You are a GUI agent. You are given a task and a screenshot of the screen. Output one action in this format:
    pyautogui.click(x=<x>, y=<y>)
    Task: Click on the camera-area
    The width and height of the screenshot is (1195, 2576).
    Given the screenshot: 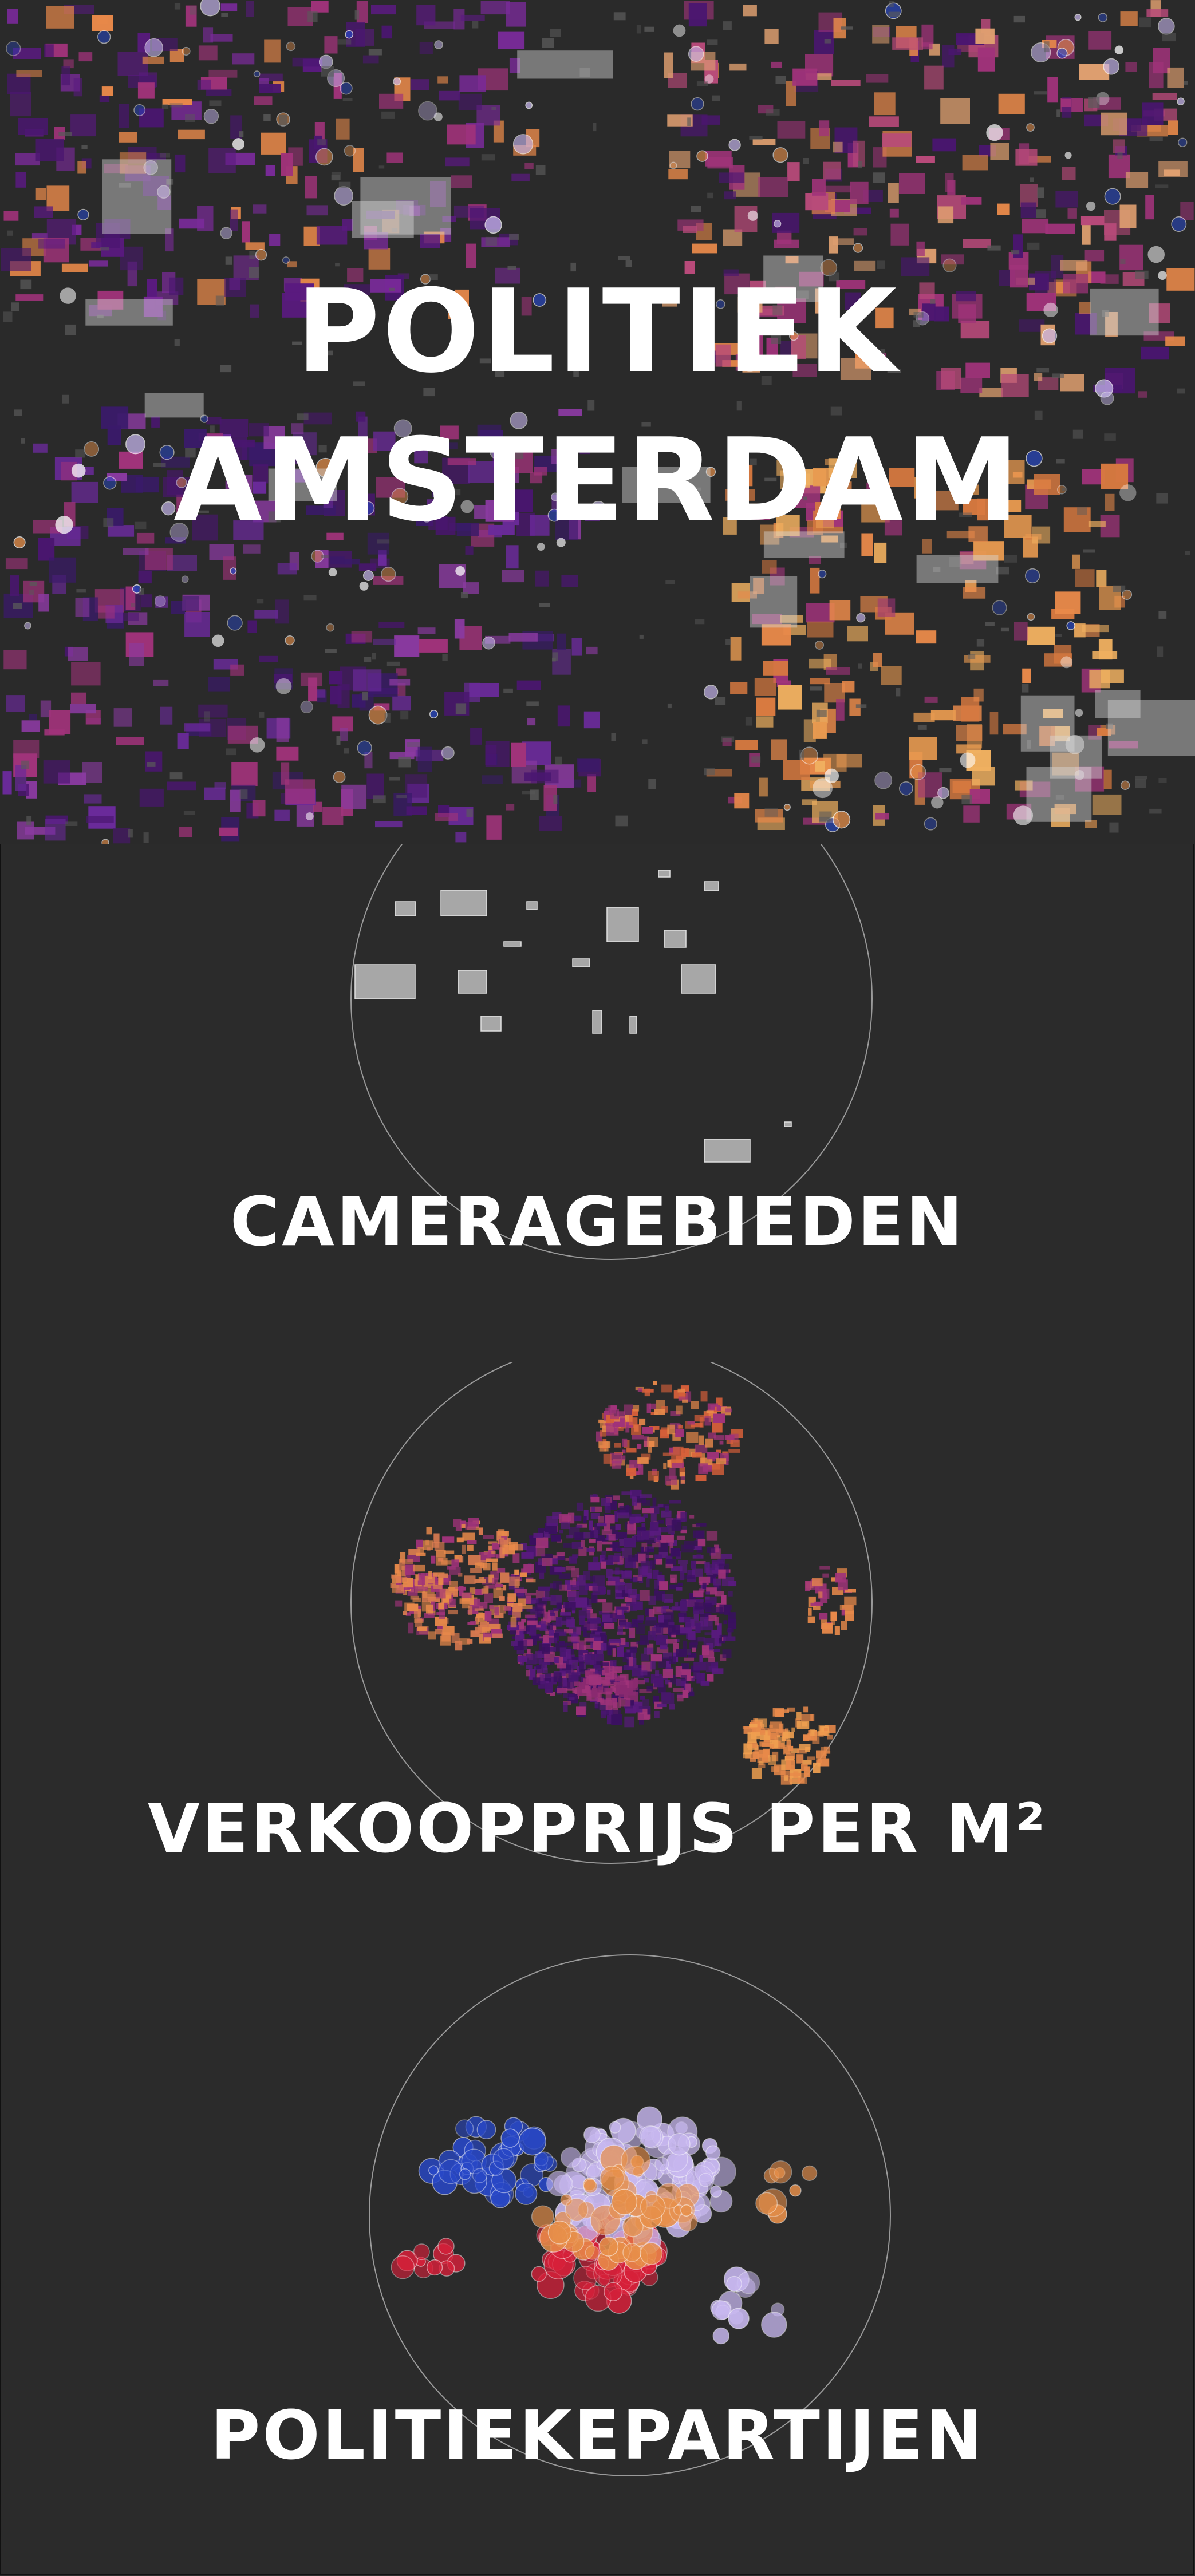 What is the action you would take?
    pyautogui.click(x=385, y=981)
    